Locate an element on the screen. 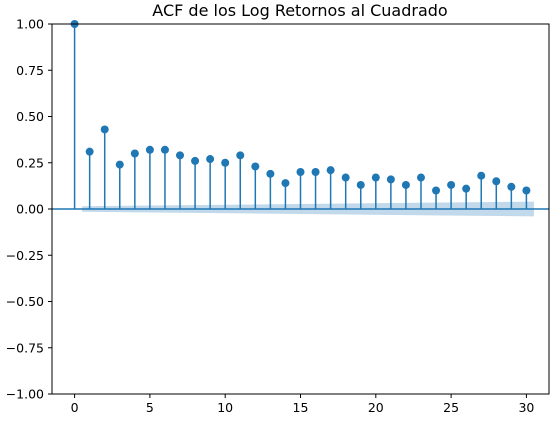  y-tick-label: 0.25 is located at coordinates (30, 162).